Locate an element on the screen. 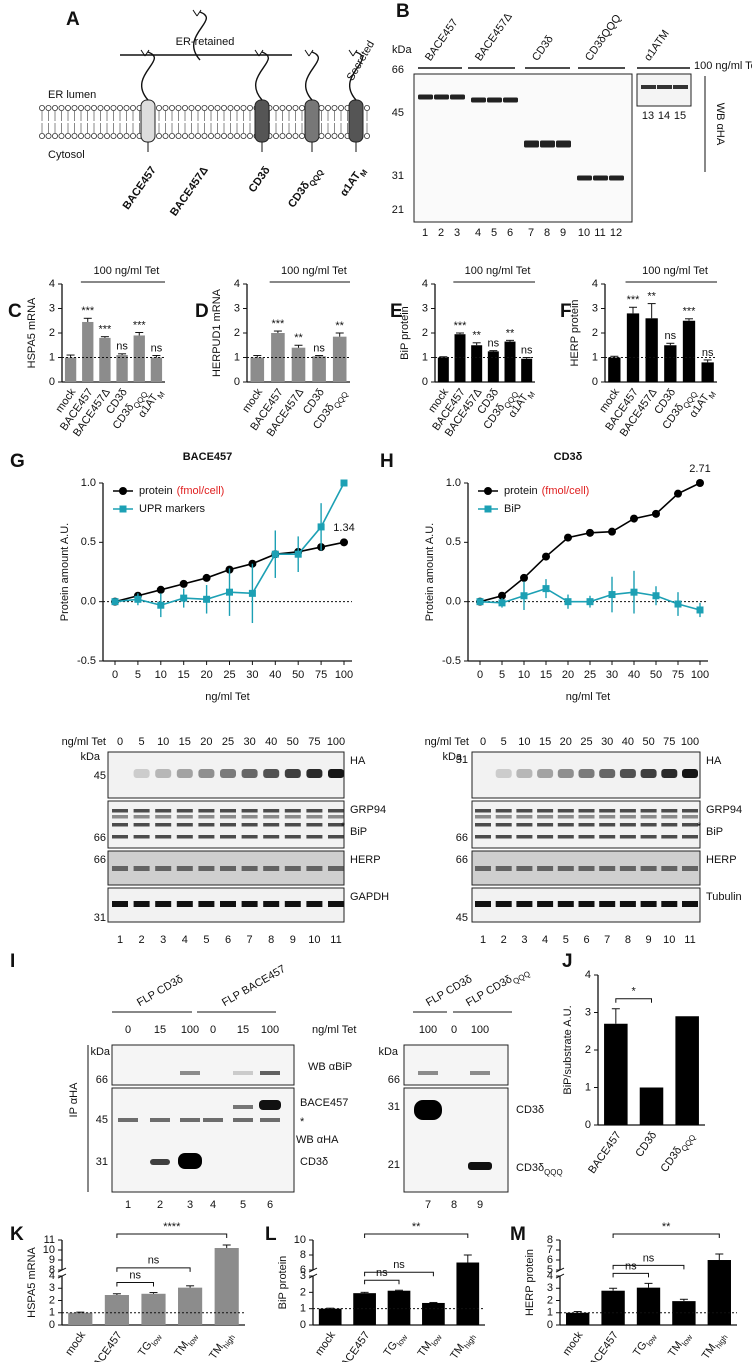 This screenshot has height=1362, width=752. band-label: HERP is located at coordinates (721, 860).